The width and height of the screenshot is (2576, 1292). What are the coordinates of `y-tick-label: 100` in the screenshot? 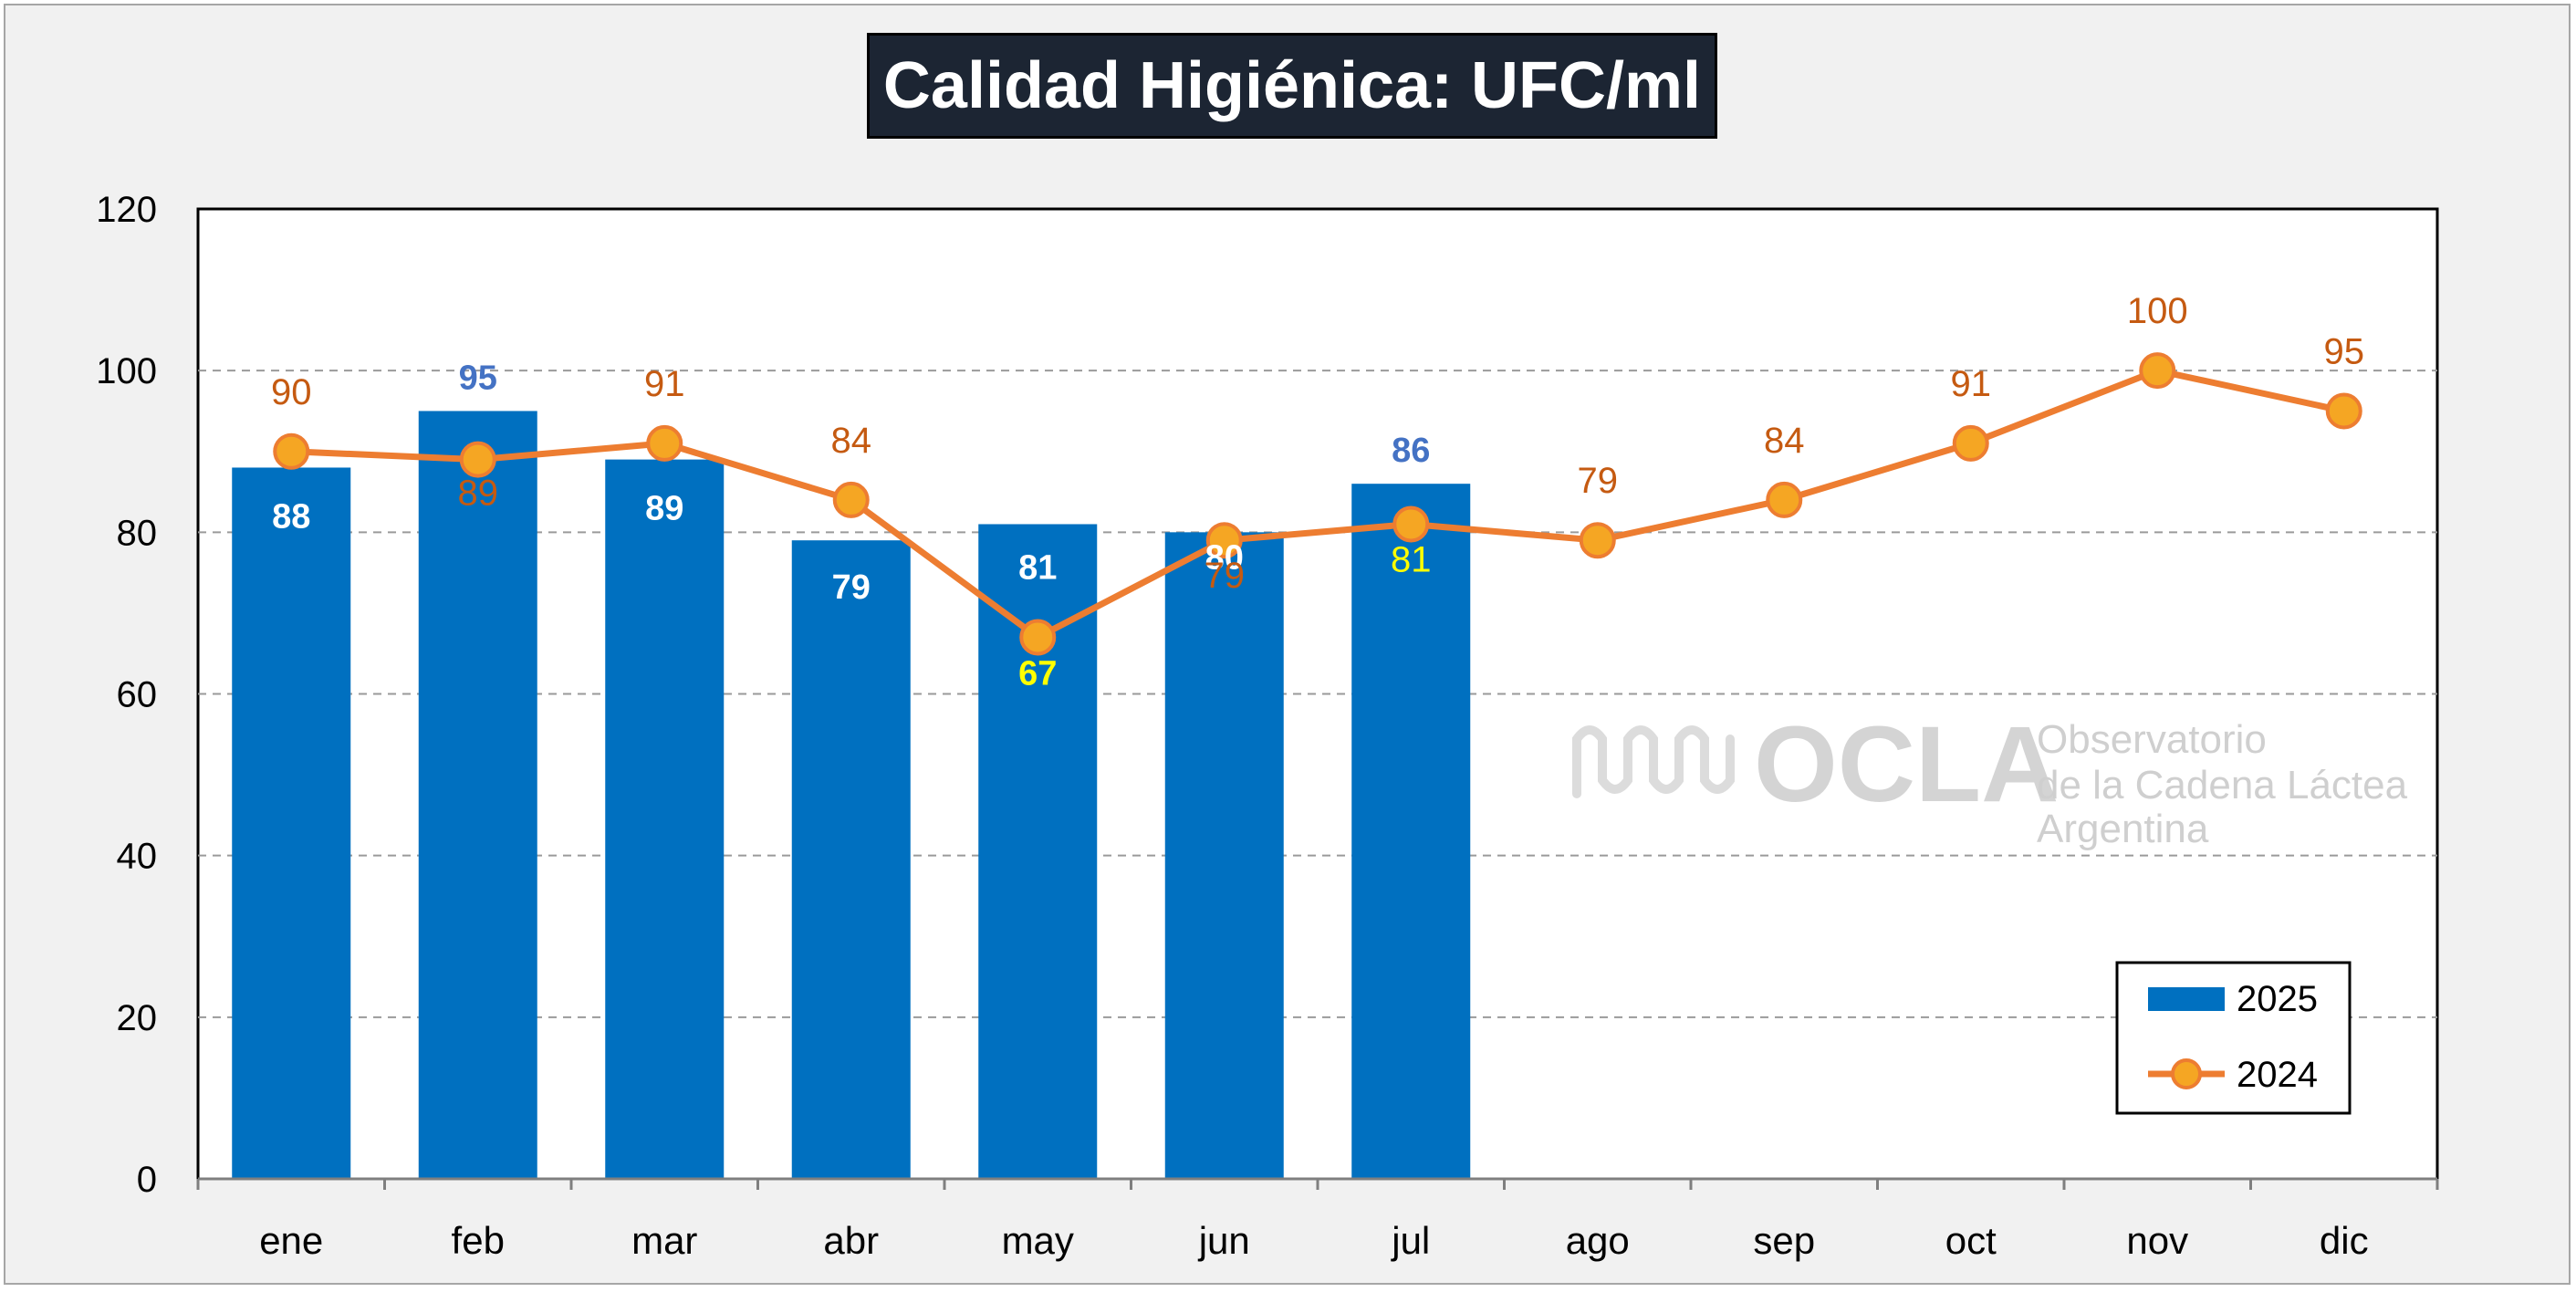 It's located at (126, 371).